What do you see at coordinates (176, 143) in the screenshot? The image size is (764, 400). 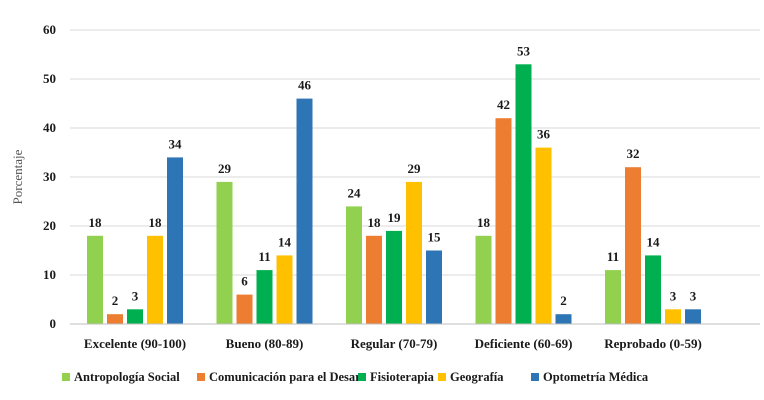 I see `data-label: 34` at bounding box center [176, 143].